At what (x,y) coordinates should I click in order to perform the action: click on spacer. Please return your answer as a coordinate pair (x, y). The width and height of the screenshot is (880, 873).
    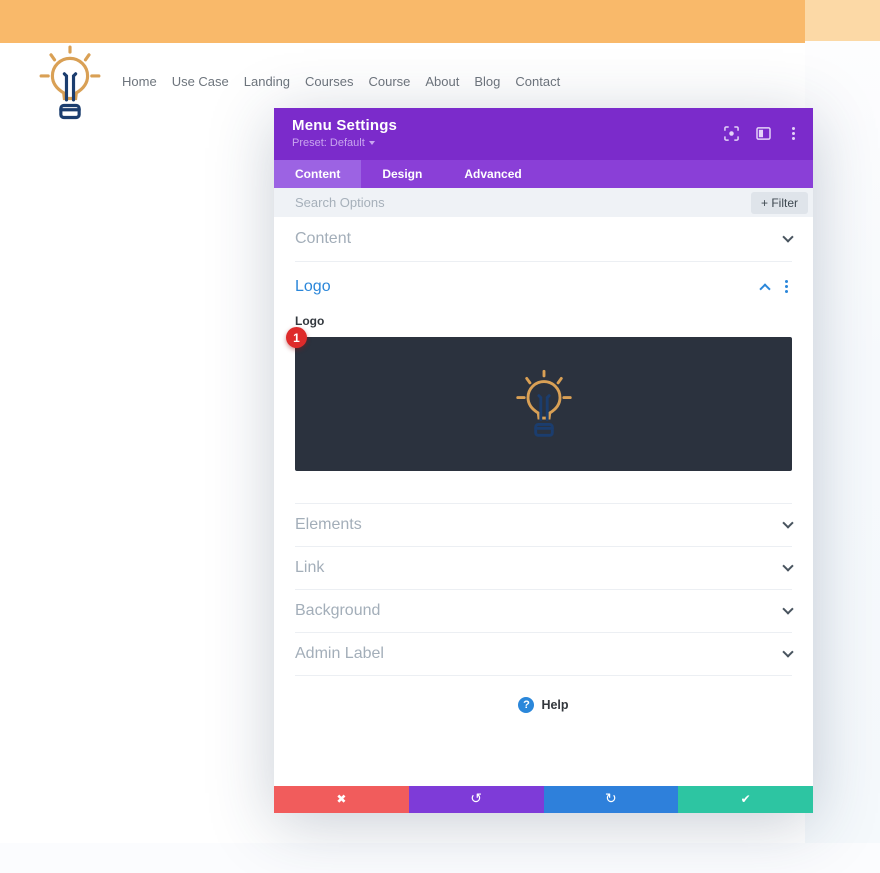
    Looking at the image, I should click on (543, 487).